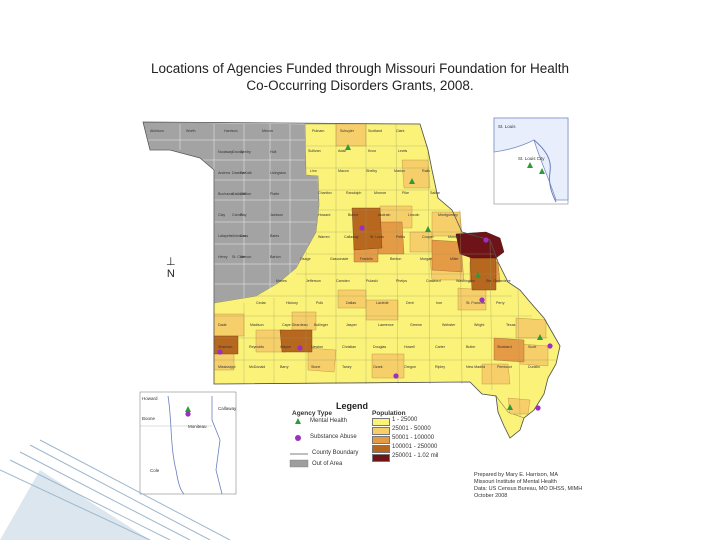 This screenshot has width=720, height=540. What do you see at coordinates (317, 347) in the screenshot?
I see `county-label: Newton` at bounding box center [317, 347].